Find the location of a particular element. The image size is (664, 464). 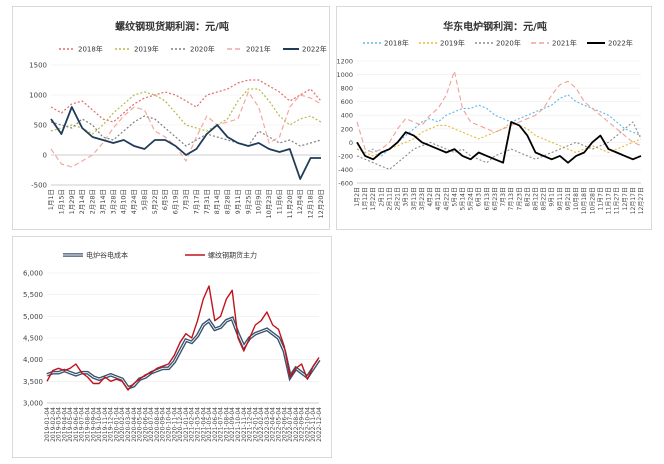

x-tick-label: 2022-10-04 is located at coordinates (307, 424).